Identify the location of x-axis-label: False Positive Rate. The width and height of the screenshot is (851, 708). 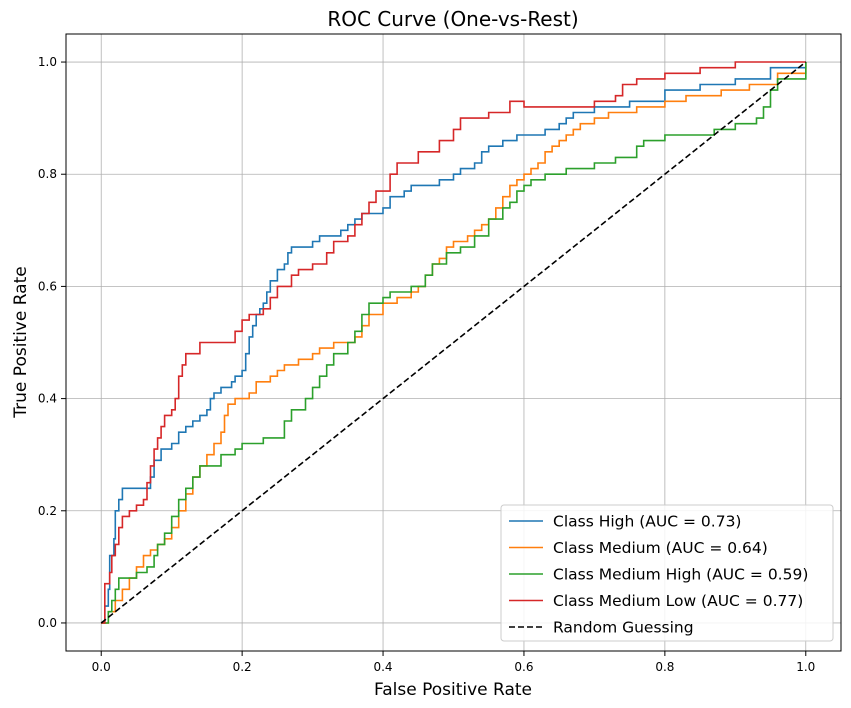
(453, 690).